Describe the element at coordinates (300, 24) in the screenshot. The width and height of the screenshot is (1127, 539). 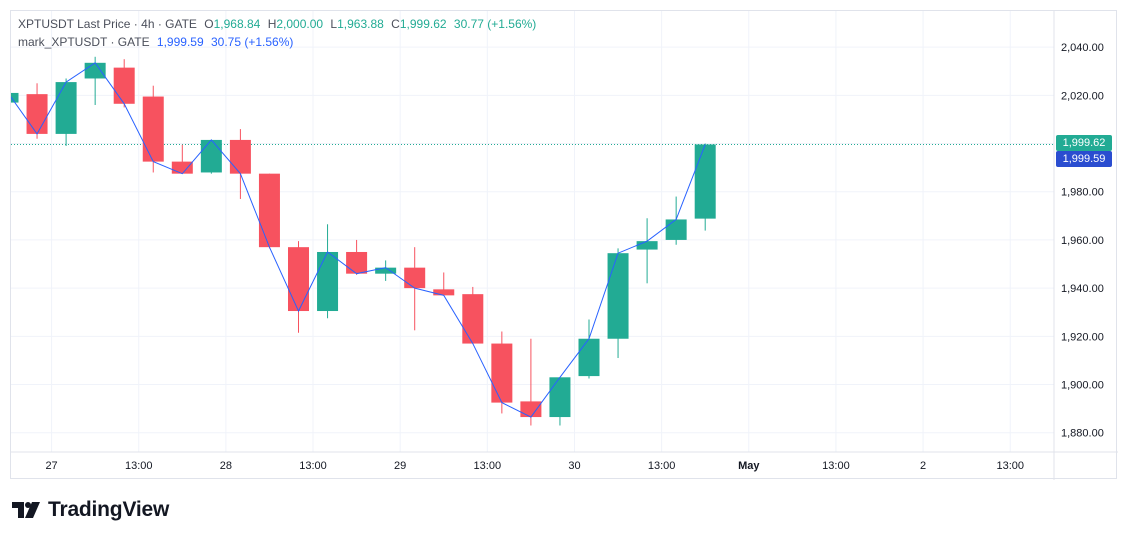
I see `legend-high: 2,000.00` at that location.